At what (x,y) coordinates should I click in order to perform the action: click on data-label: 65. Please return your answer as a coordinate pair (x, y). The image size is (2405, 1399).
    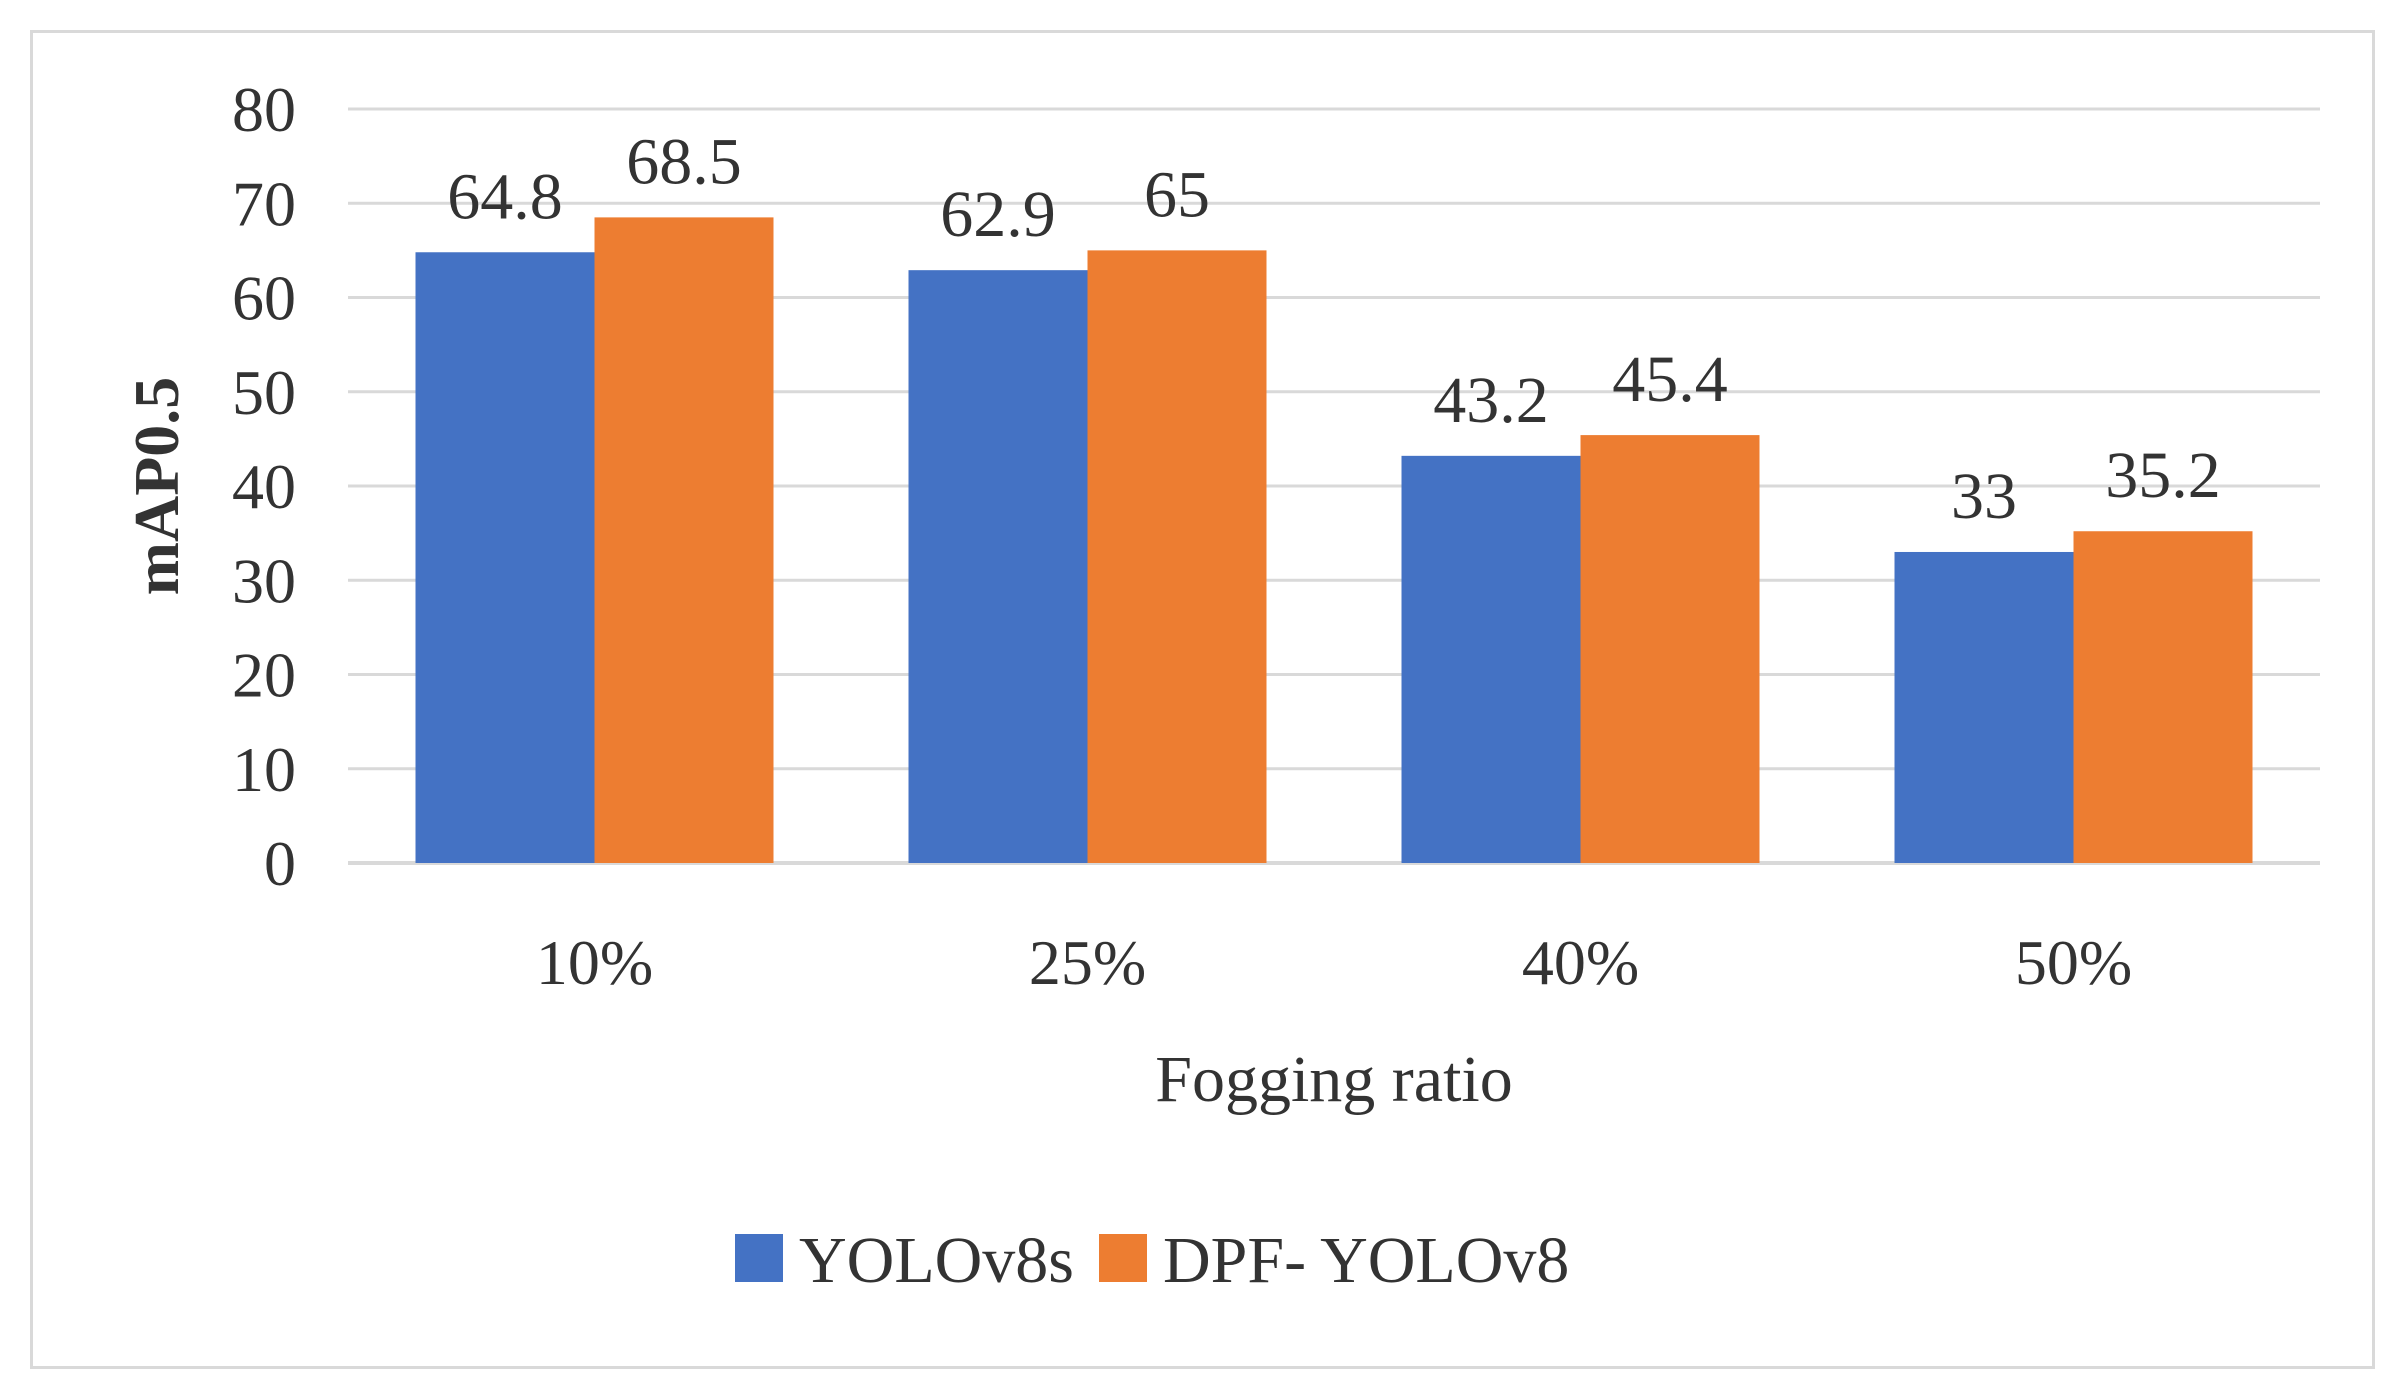
    Looking at the image, I should click on (1177, 194).